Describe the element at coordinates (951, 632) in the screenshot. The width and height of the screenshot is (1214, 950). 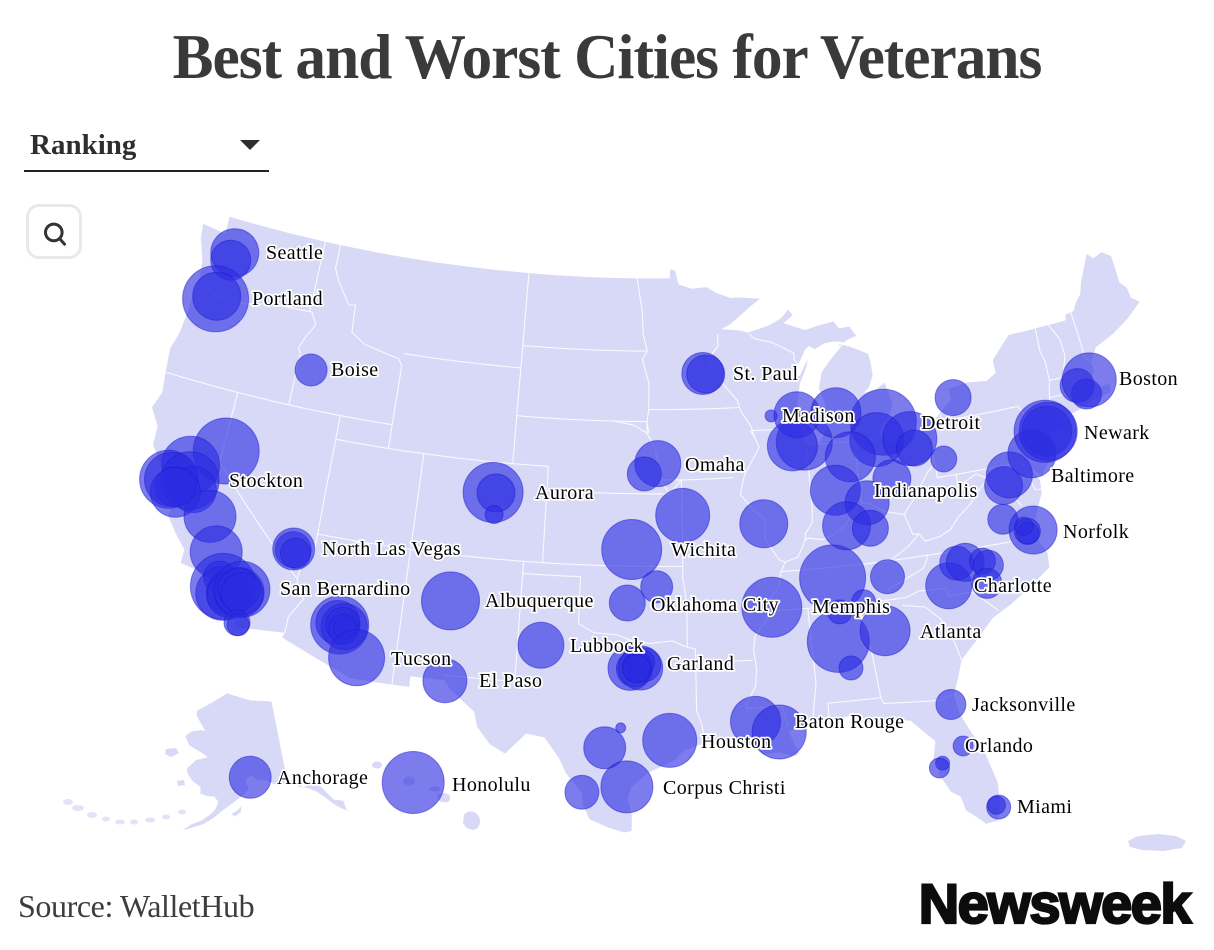
I see `svg-text: Atlanta` at that location.